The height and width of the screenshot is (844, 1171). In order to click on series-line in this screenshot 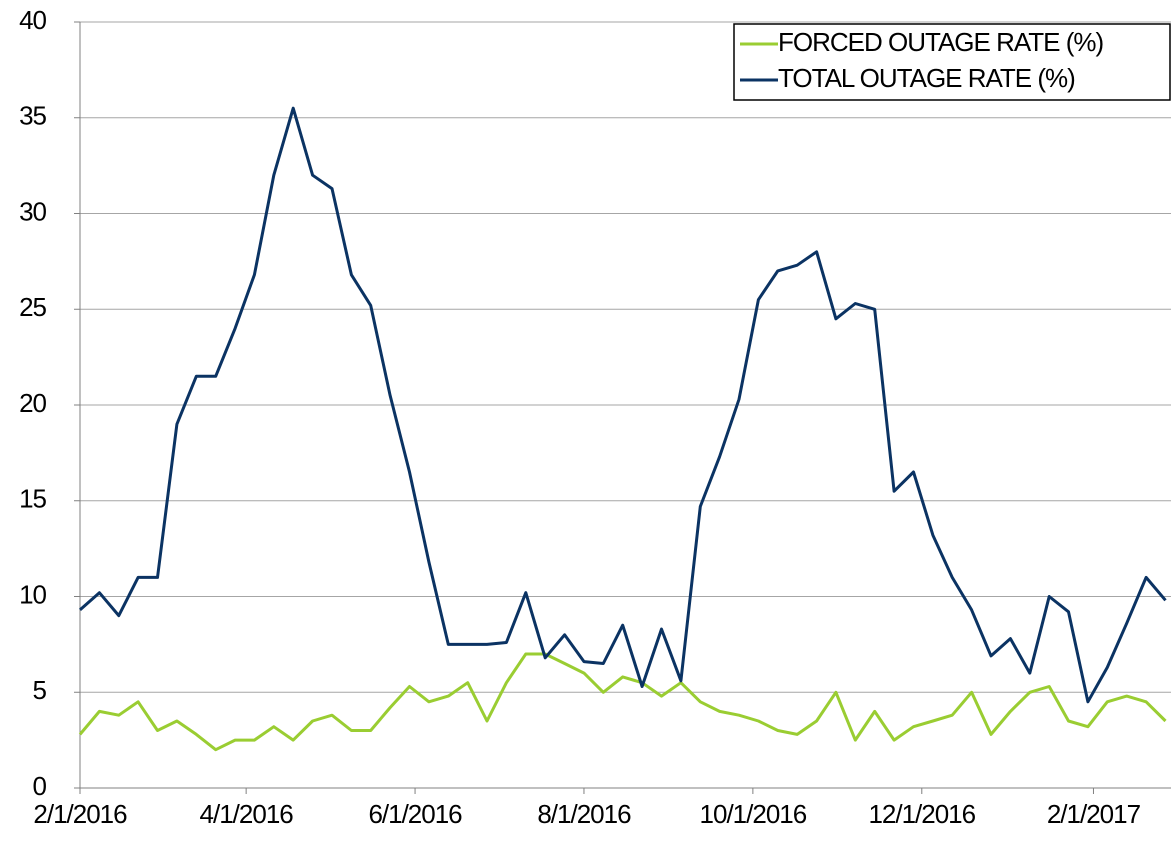, I will do `click(622, 702)`.